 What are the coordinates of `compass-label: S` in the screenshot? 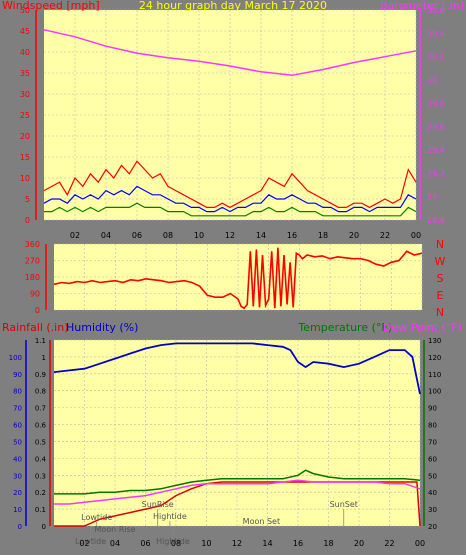 It's located at (440, 278).